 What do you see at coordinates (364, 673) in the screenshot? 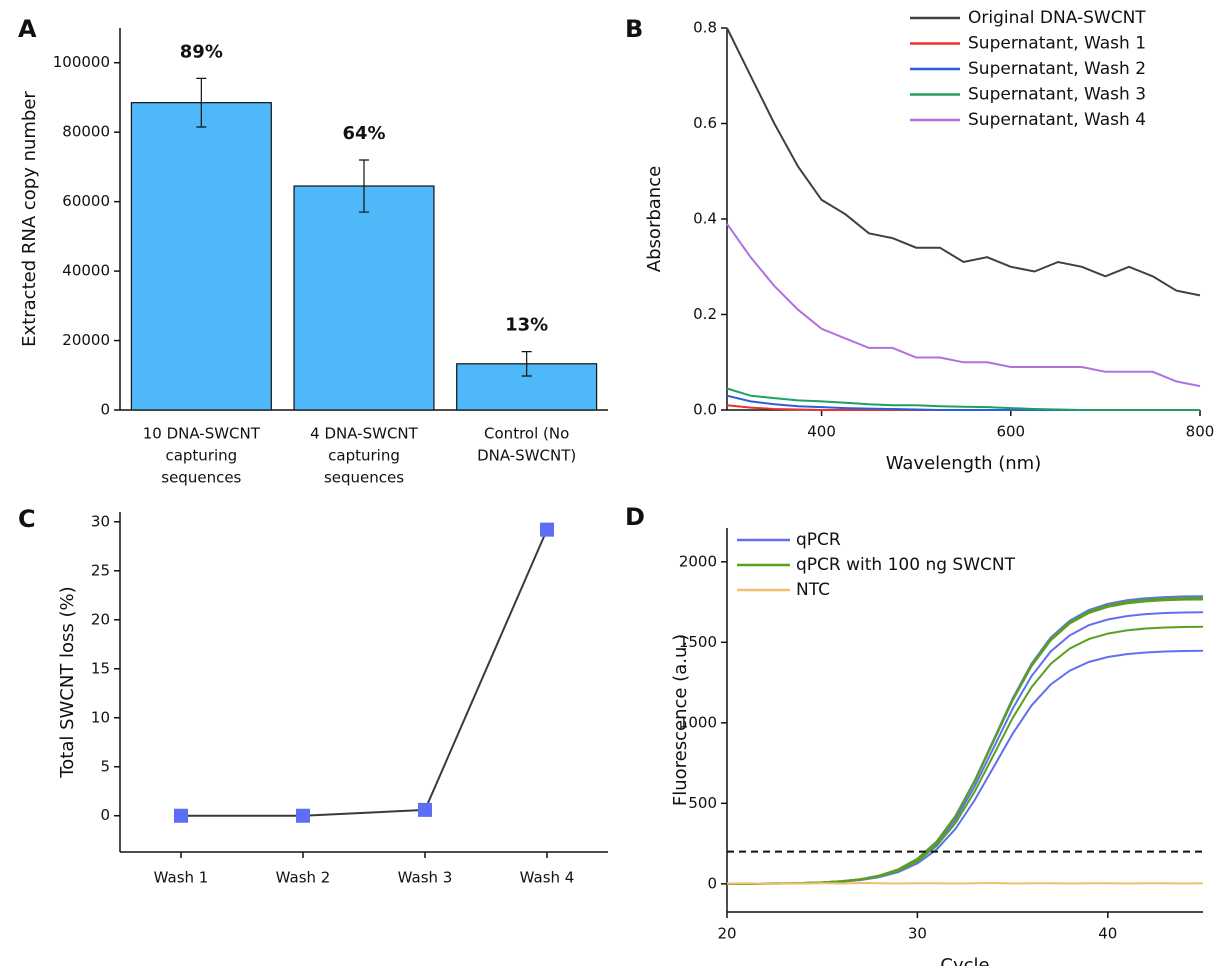
I see `connecting-line` at bounding box center [364, 673].